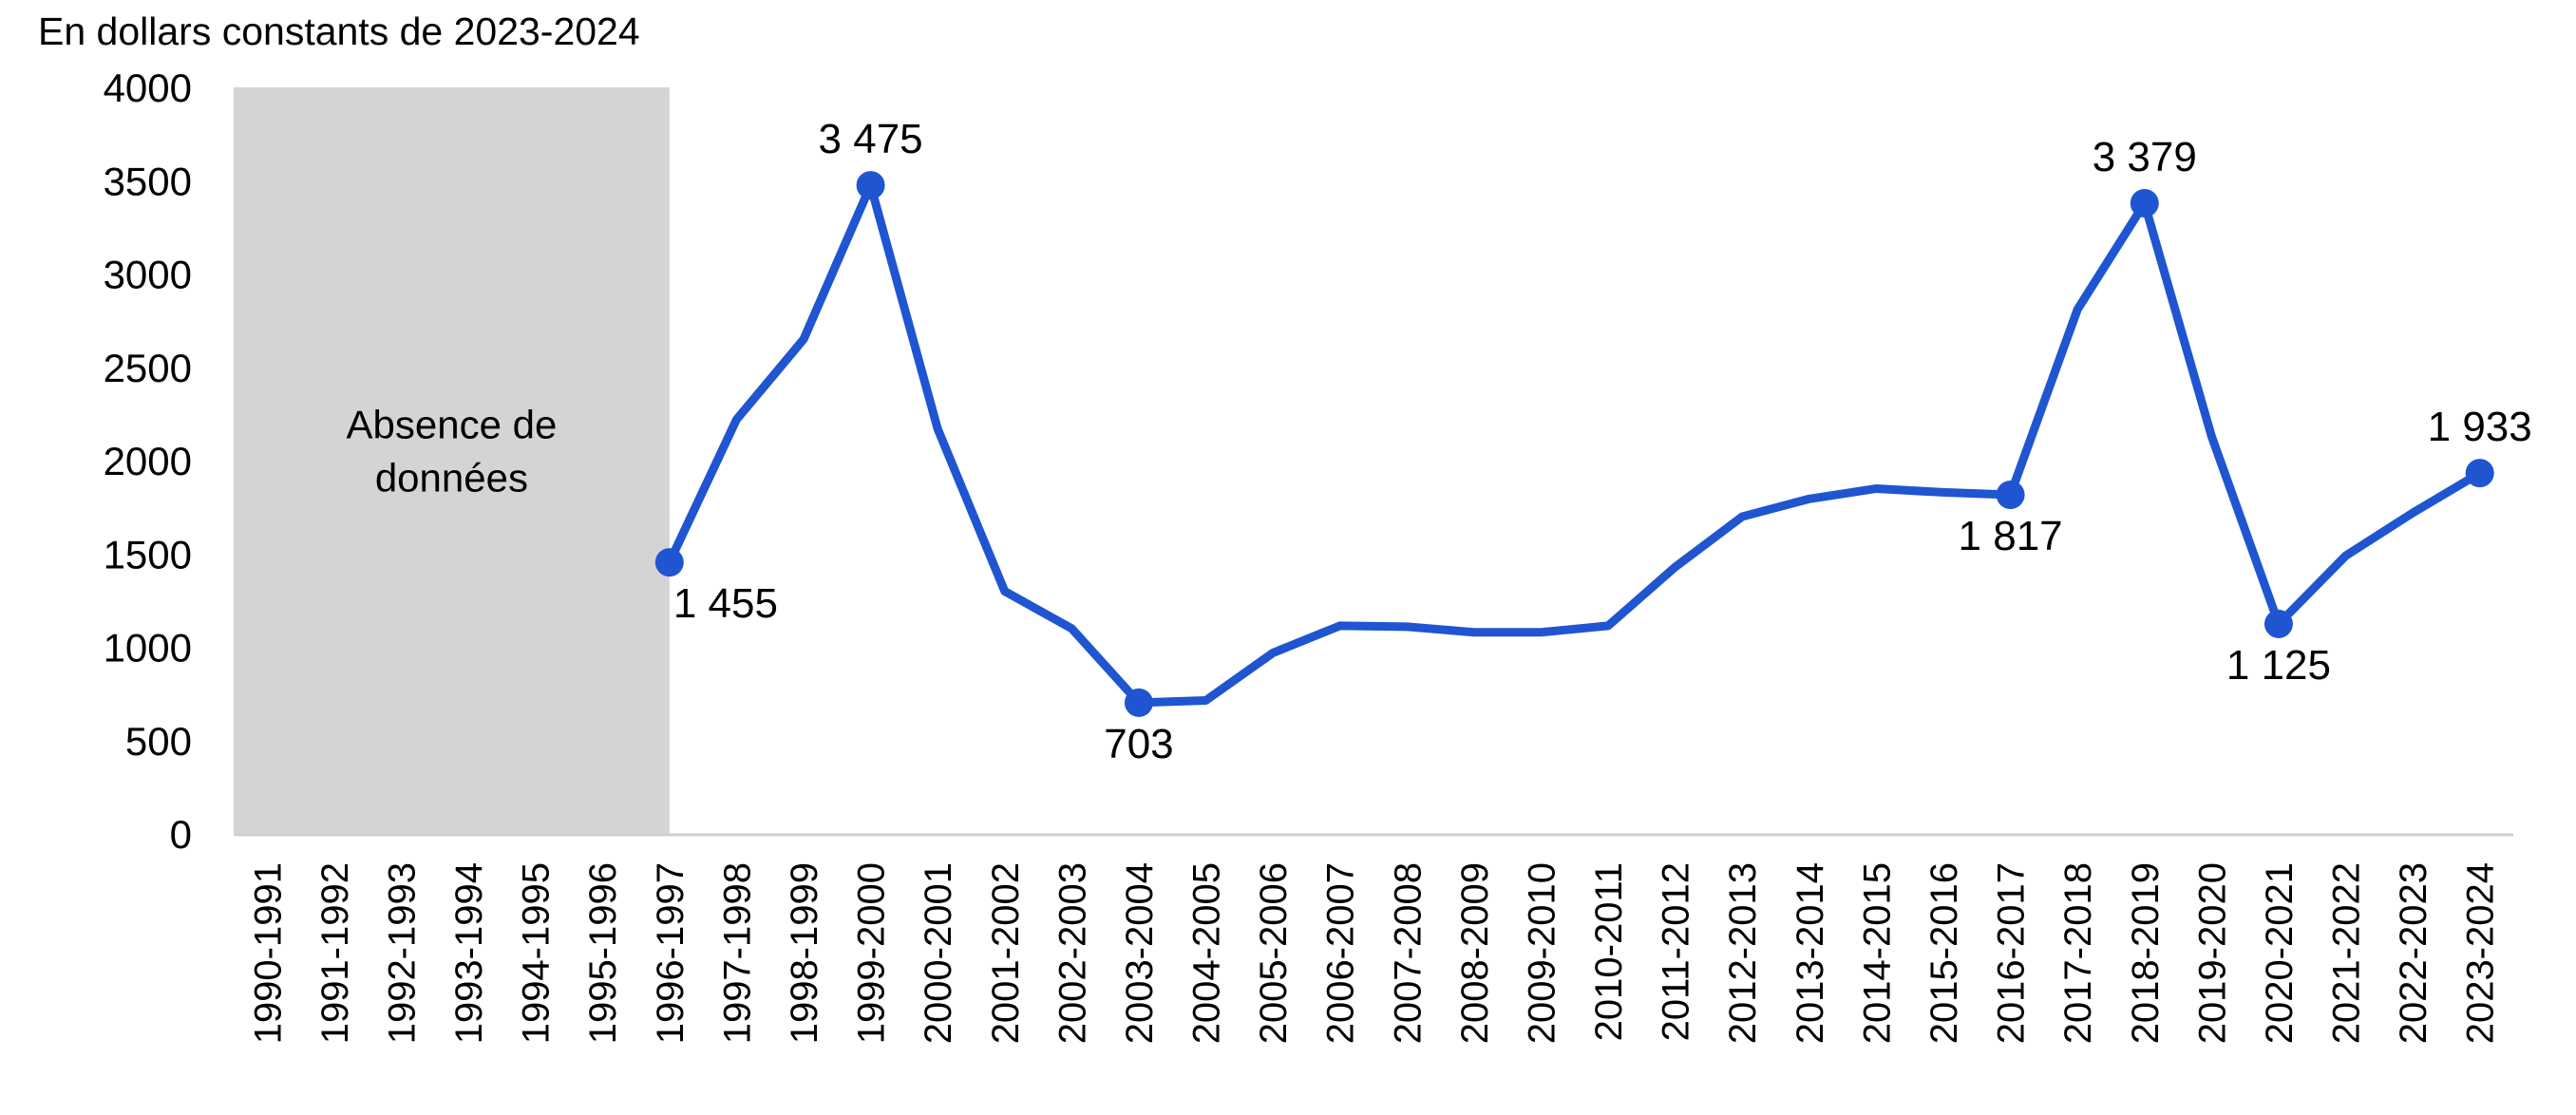  I want to click on data-label: 1 817, so click(2011, 536).